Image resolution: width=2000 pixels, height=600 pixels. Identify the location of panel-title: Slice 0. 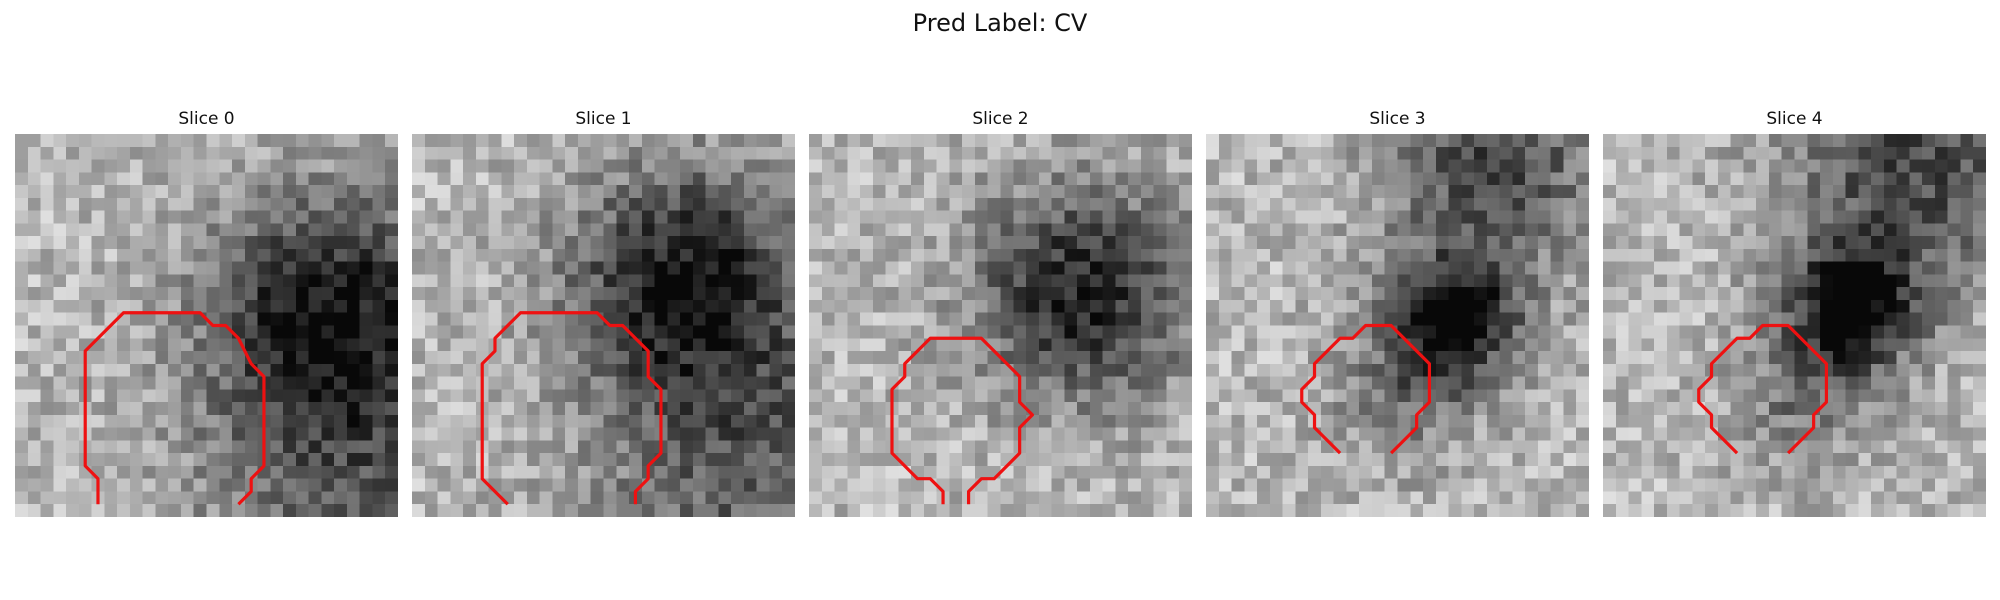
(206, 119).